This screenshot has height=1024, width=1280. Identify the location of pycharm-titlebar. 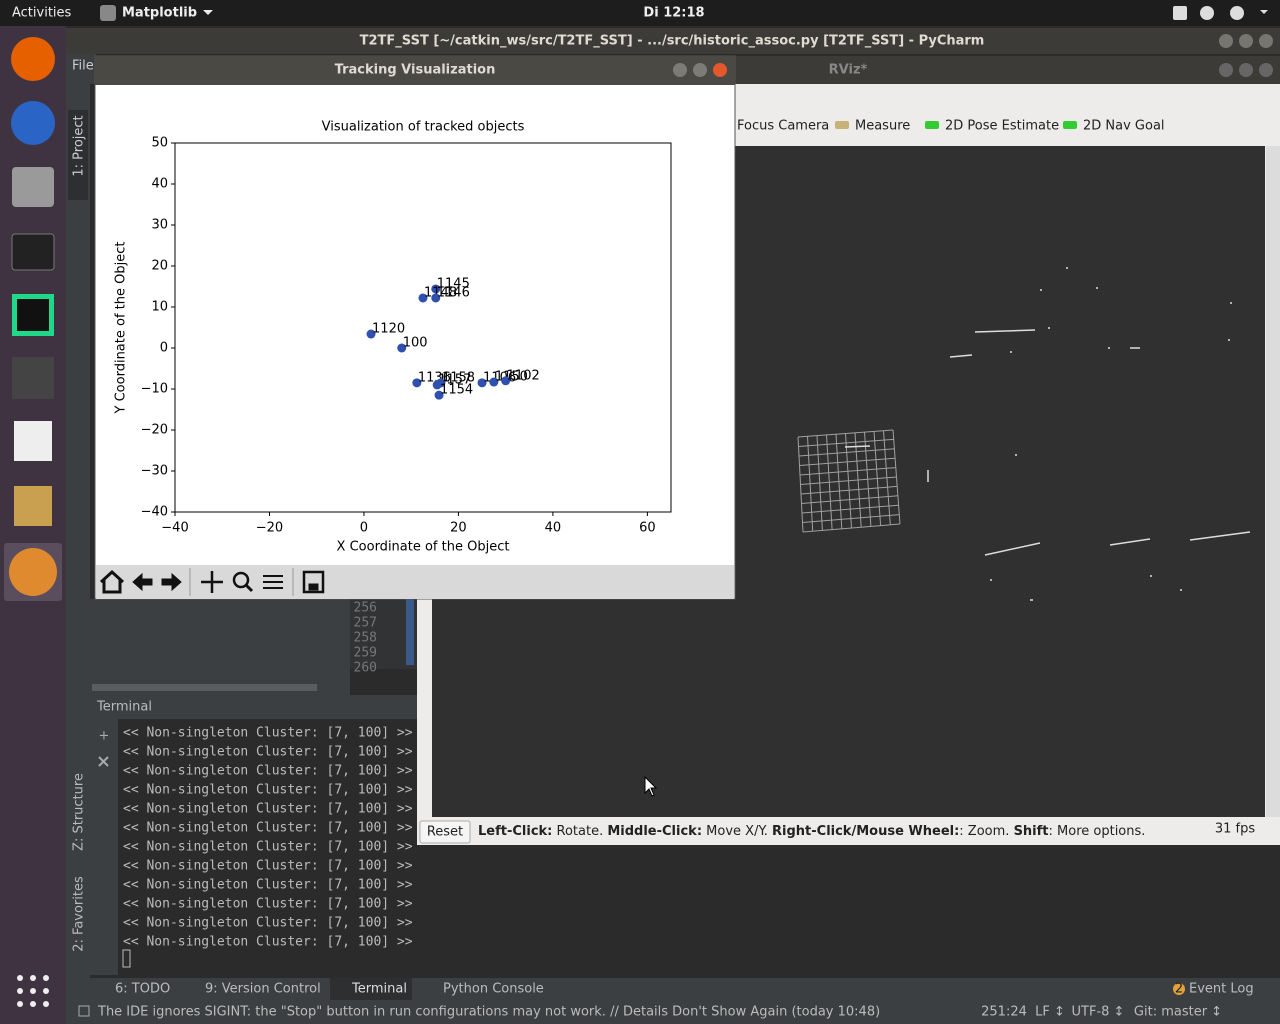
(673, 41).